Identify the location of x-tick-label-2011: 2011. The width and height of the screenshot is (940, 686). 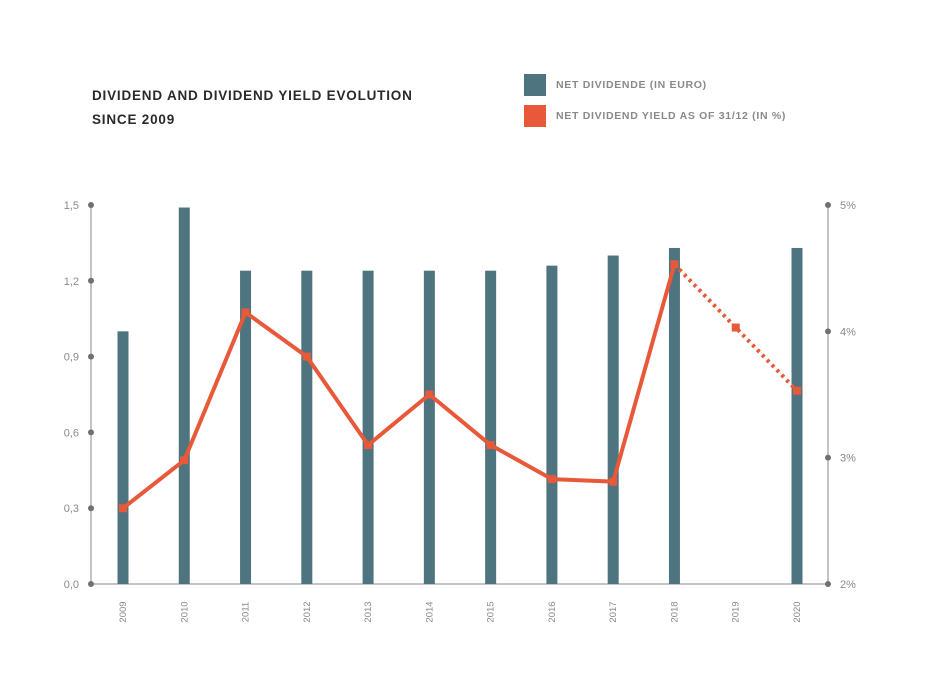
(246, 612).